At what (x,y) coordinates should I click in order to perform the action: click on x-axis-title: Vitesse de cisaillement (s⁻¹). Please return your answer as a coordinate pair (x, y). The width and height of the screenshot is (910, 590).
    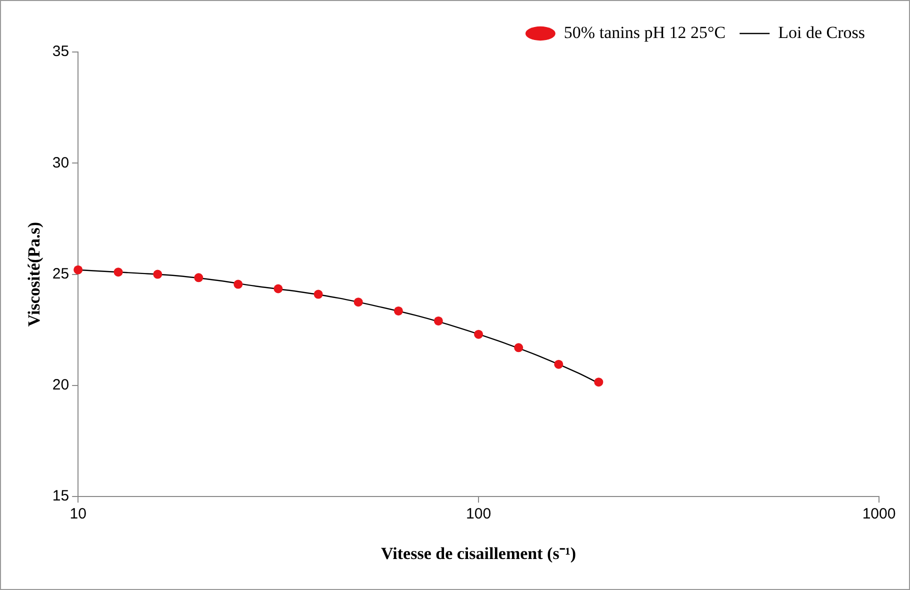
    Looking at the image, I should click on (478, 554).